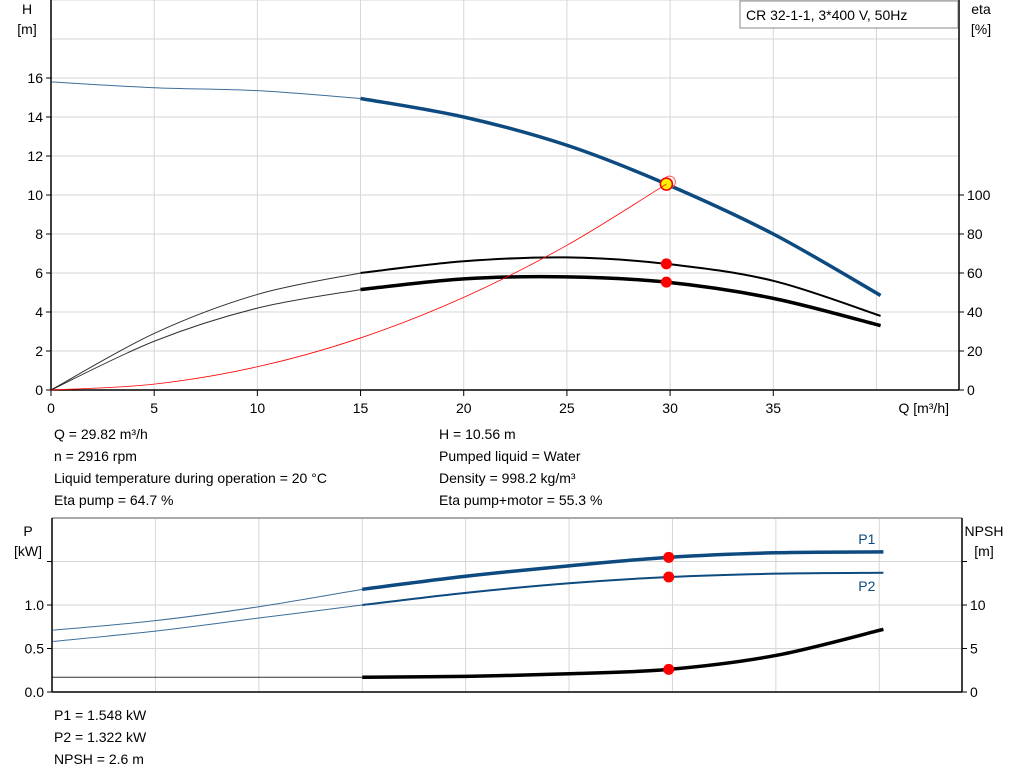  Describe the element at coordinates (669, 669) in the screenshot. I see `npsh-duty-marker` at that location.